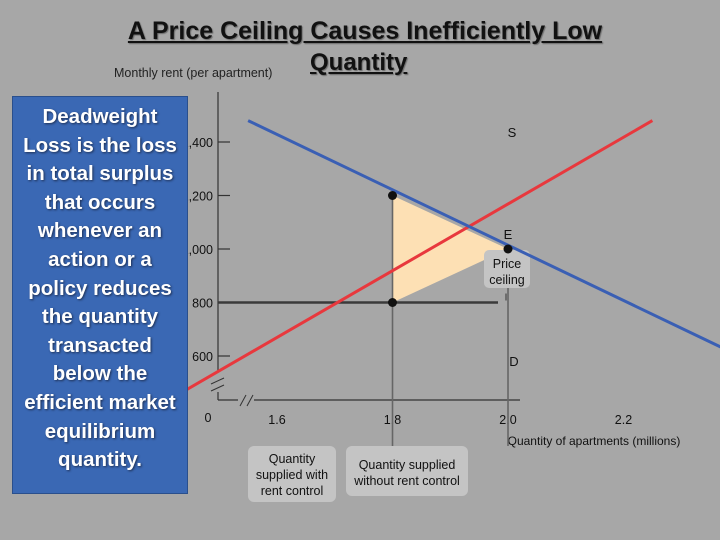  What do you see at coordinates (208, 418) in the screenshot?
I see `origin-label: 0` at bounding box center [208, 418].